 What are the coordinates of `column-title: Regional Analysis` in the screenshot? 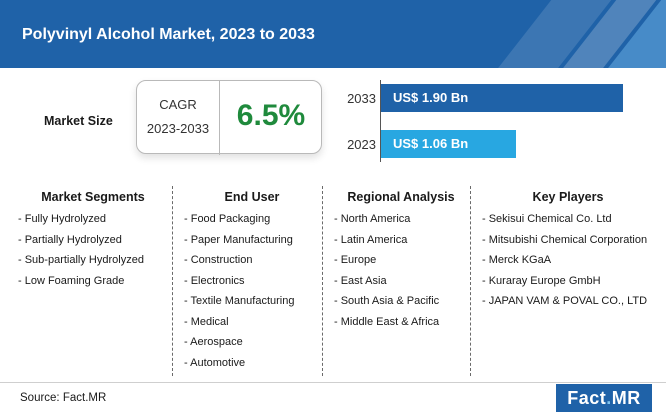 It's located at (401, 197).